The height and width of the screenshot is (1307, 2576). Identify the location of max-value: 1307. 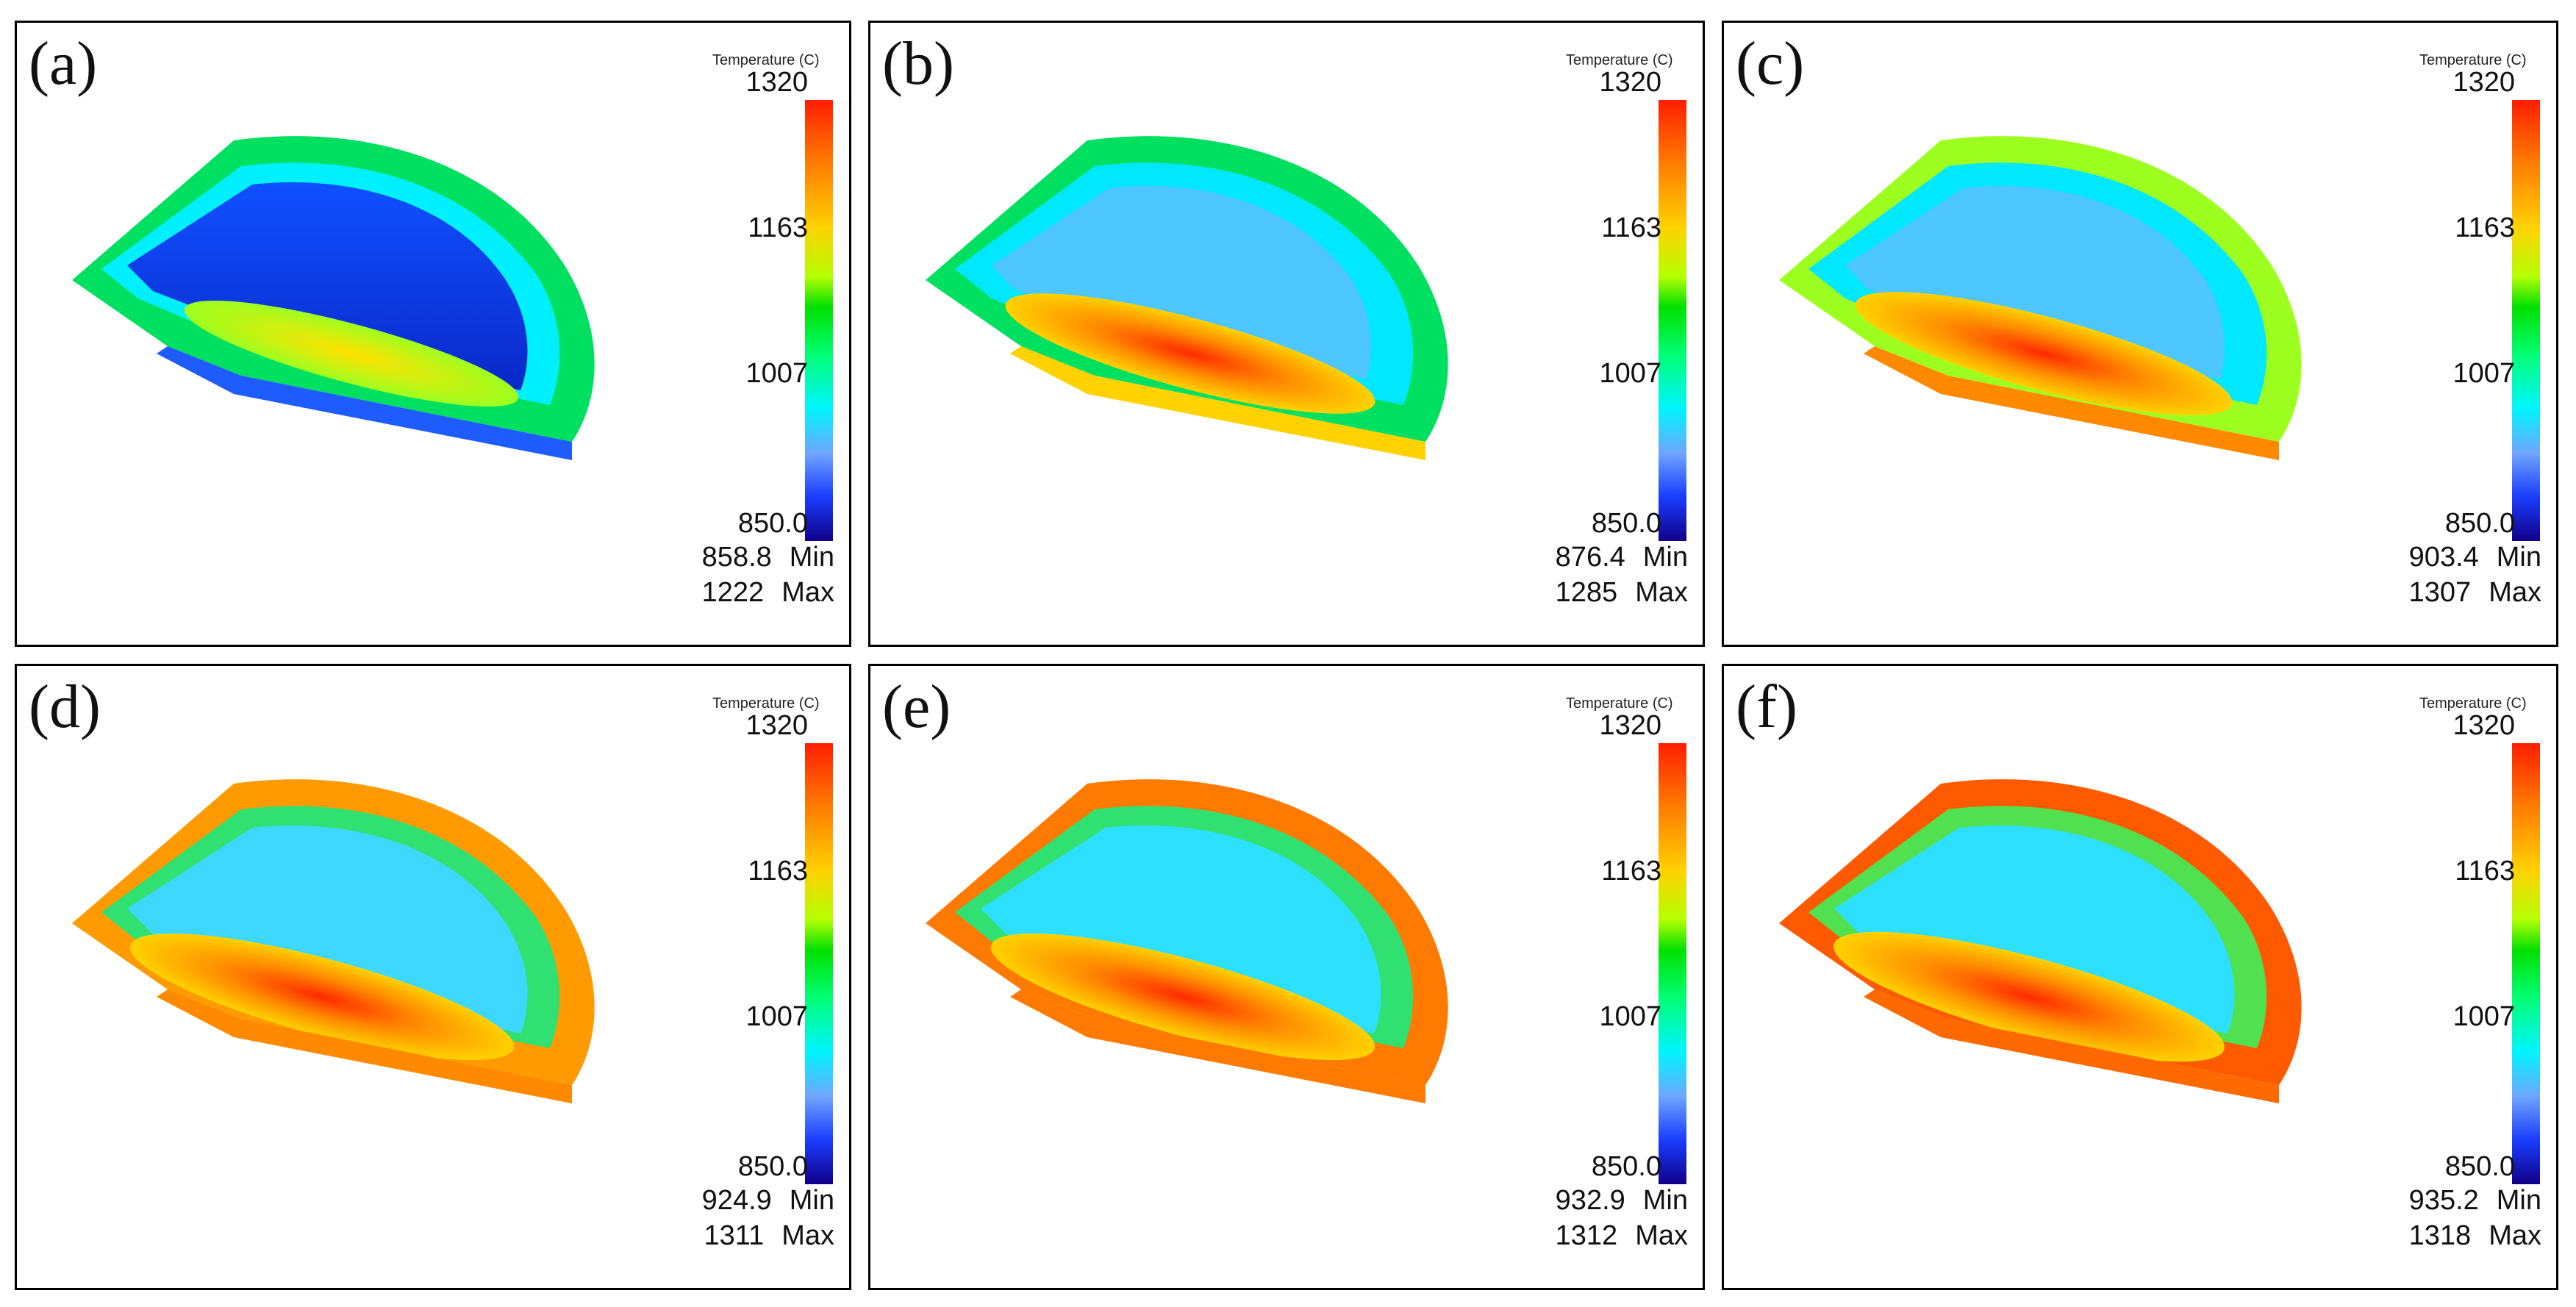
(2440, 592).